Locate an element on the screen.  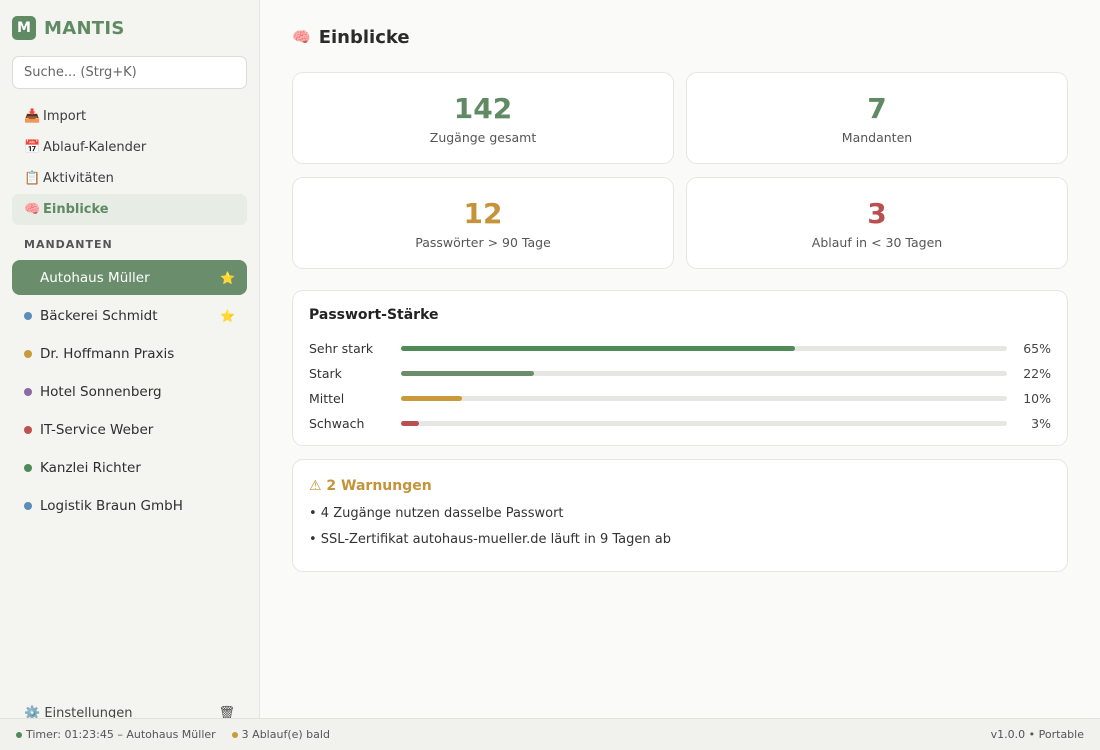
warning-item: • 4 Zugänge nutzen dasselbe Passwort is located at coordinates (436, 513).